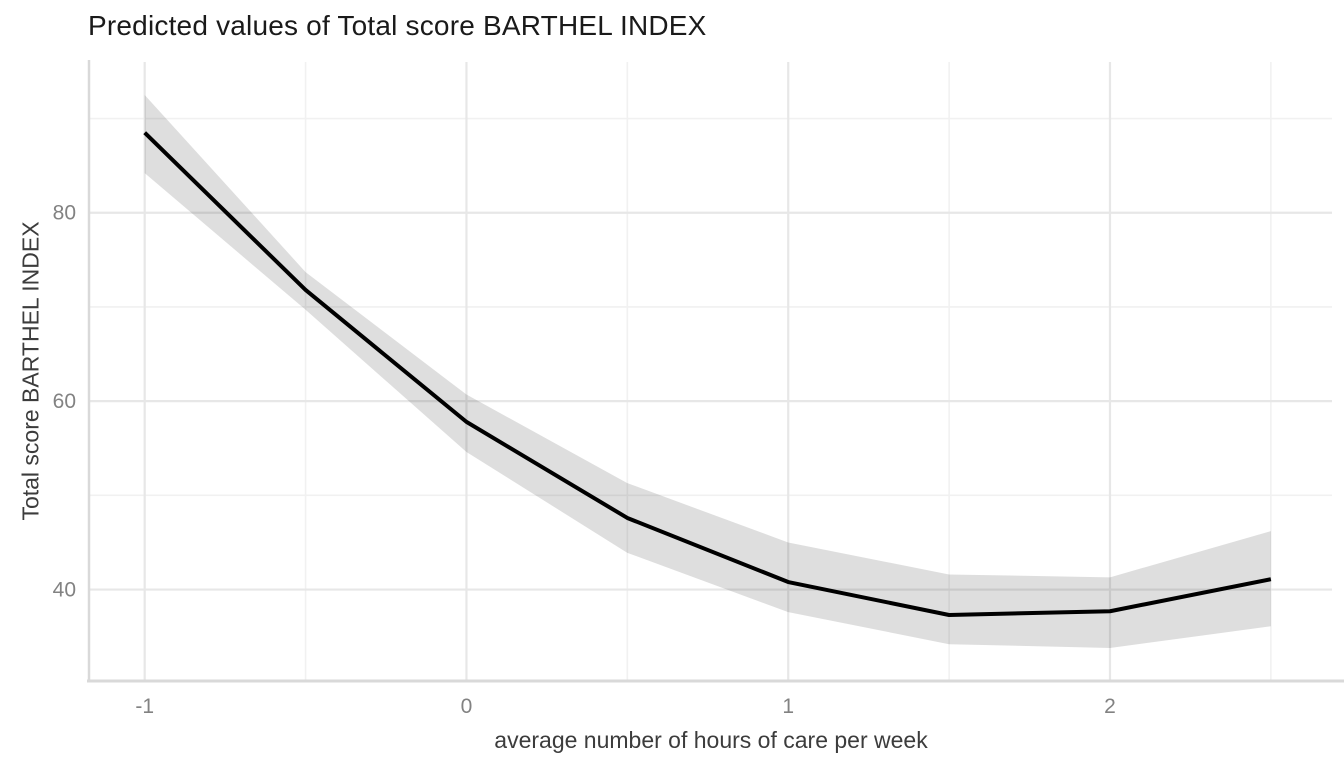 The image size is (1344, 768). What do you see at coordinates (64, 590) in the screenshot?
I see `y-tick-label: 40` at bounding box center [64, 590].